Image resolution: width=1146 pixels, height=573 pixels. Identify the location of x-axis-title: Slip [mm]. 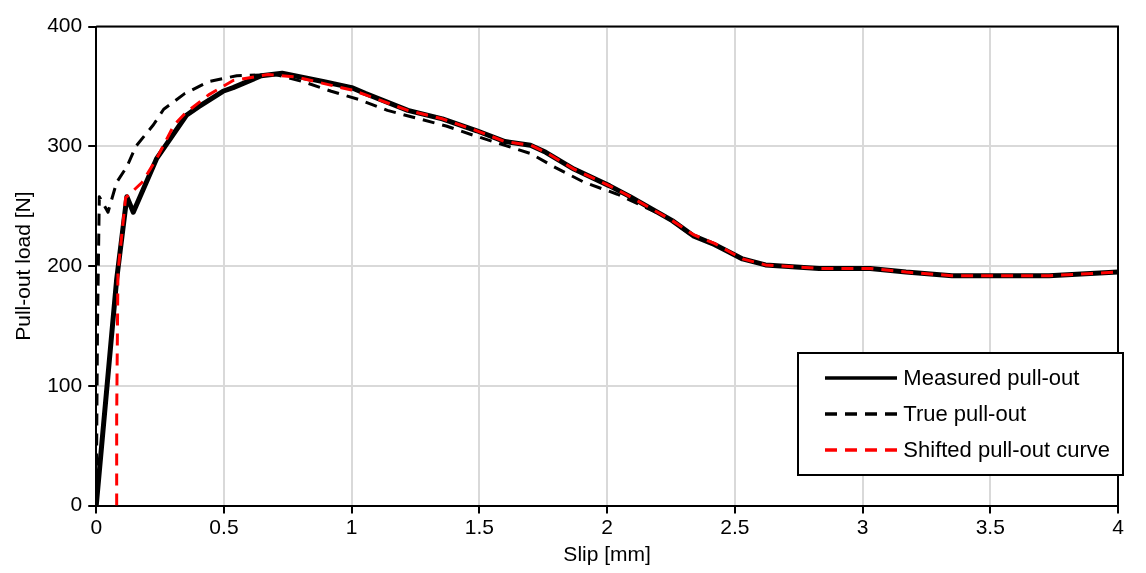
(607, 554).